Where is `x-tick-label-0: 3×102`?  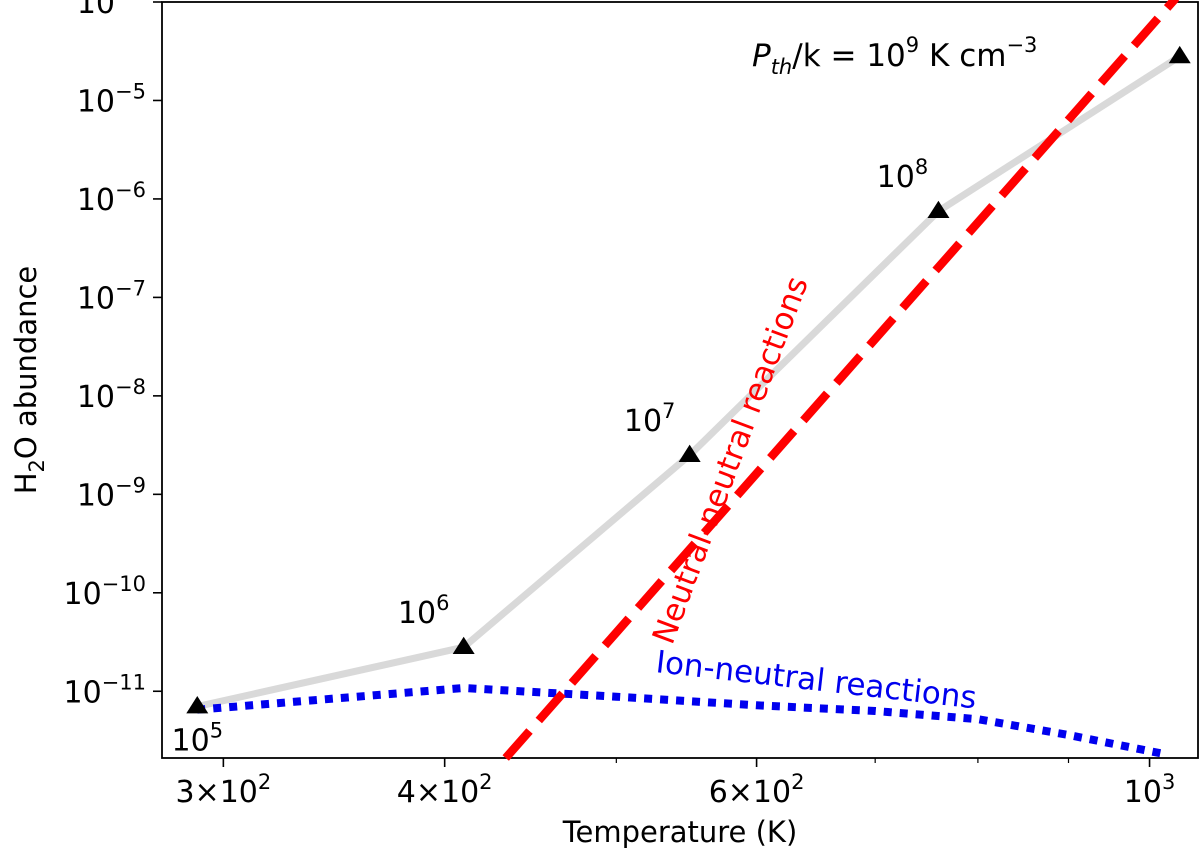
x-tick-label-0: 3×102 is located at coordinates (223, 790).